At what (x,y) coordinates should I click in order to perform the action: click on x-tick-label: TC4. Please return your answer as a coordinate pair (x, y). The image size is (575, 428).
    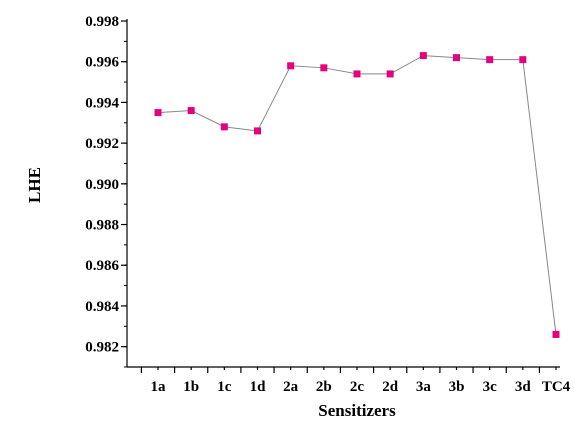
    Looking at the image, I should click on (556, 387).